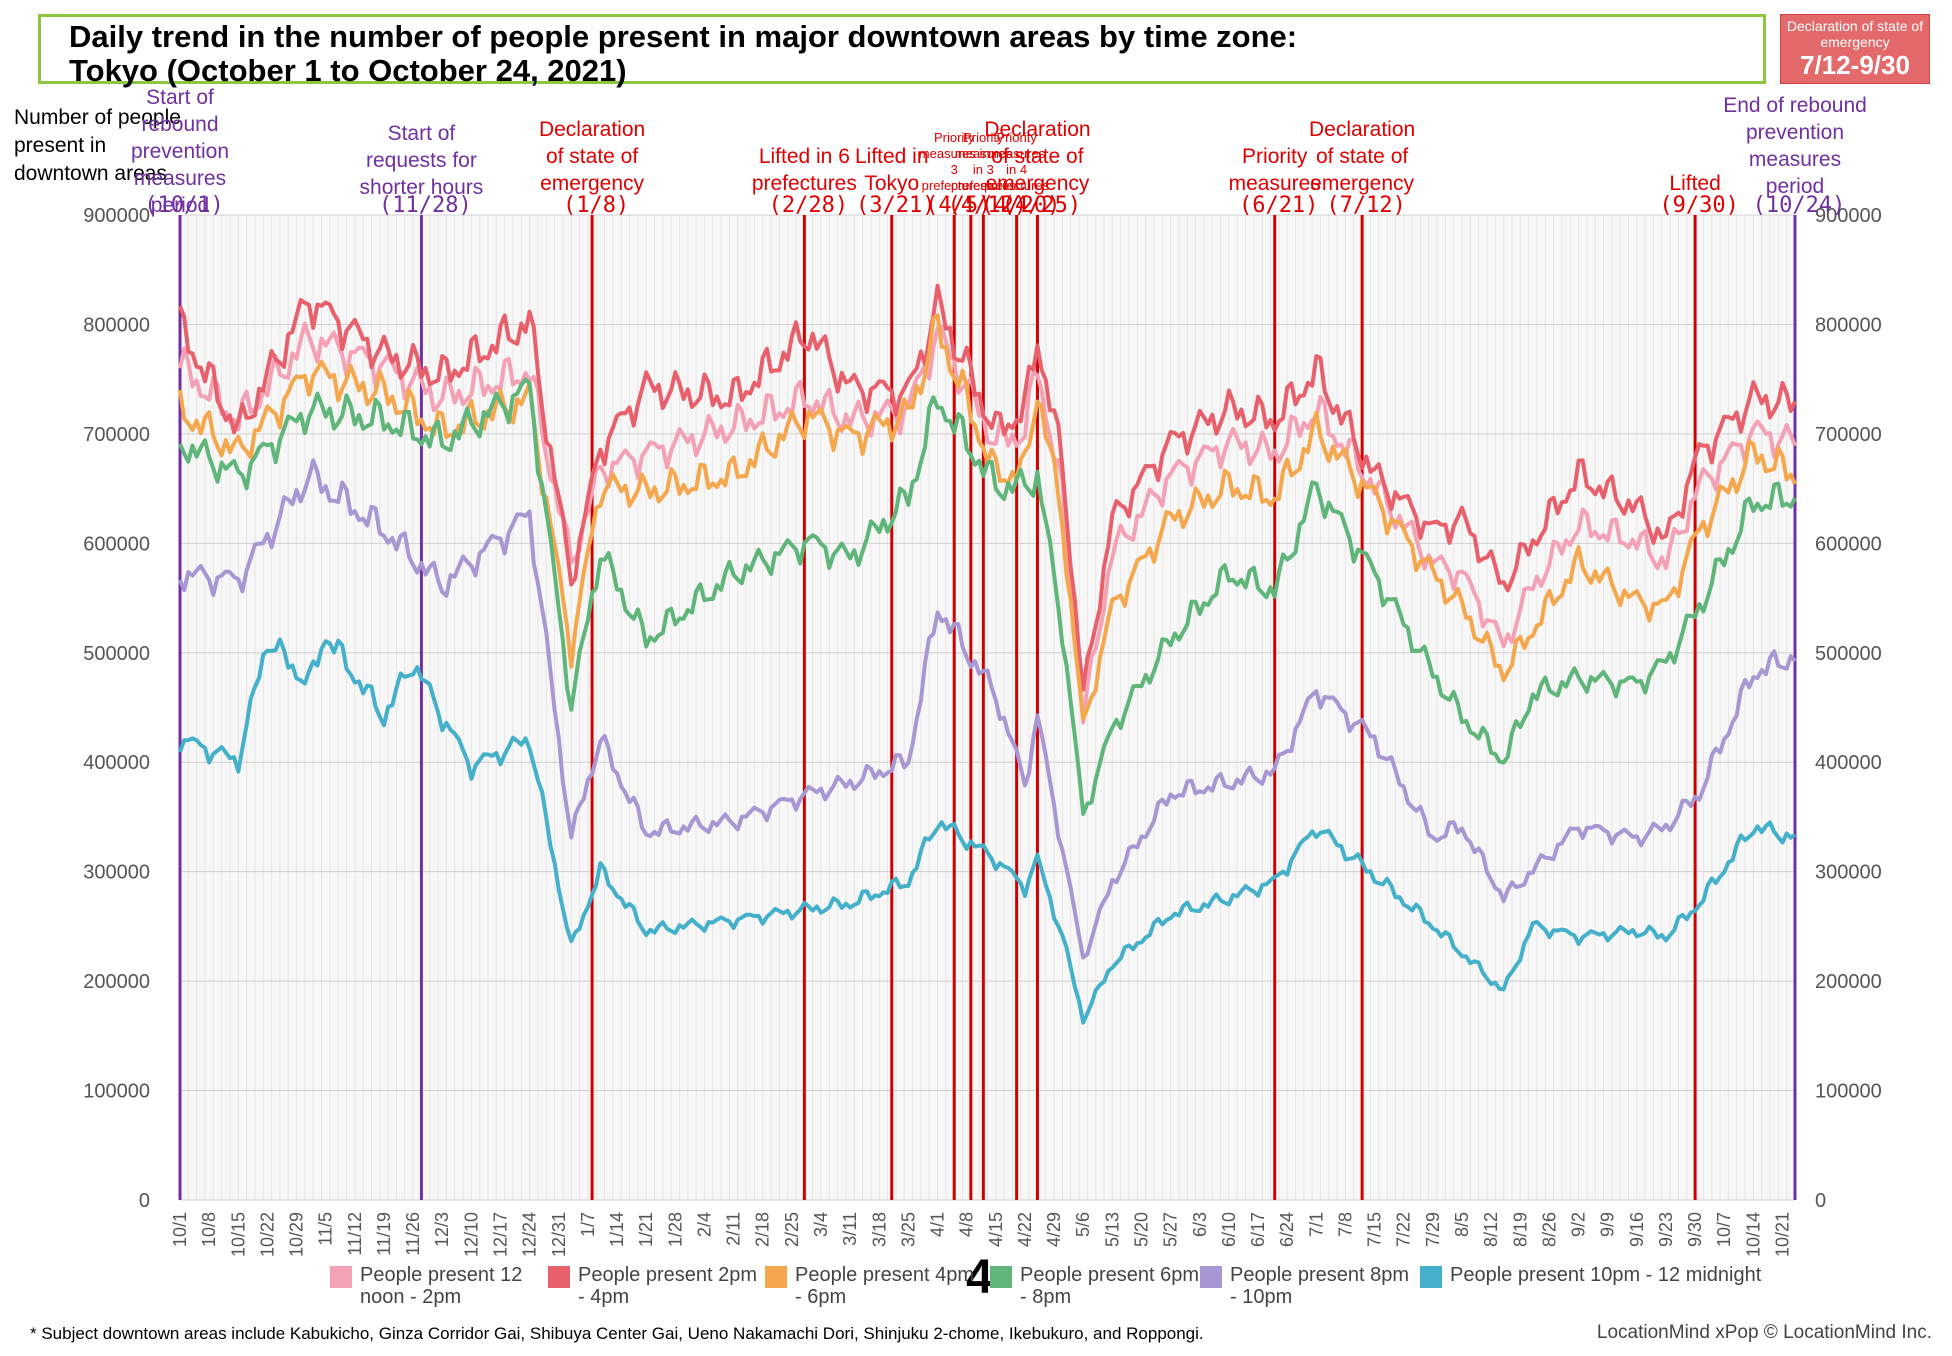  I want to click on event-annotation-text: Tokyo, so click(891, 183).